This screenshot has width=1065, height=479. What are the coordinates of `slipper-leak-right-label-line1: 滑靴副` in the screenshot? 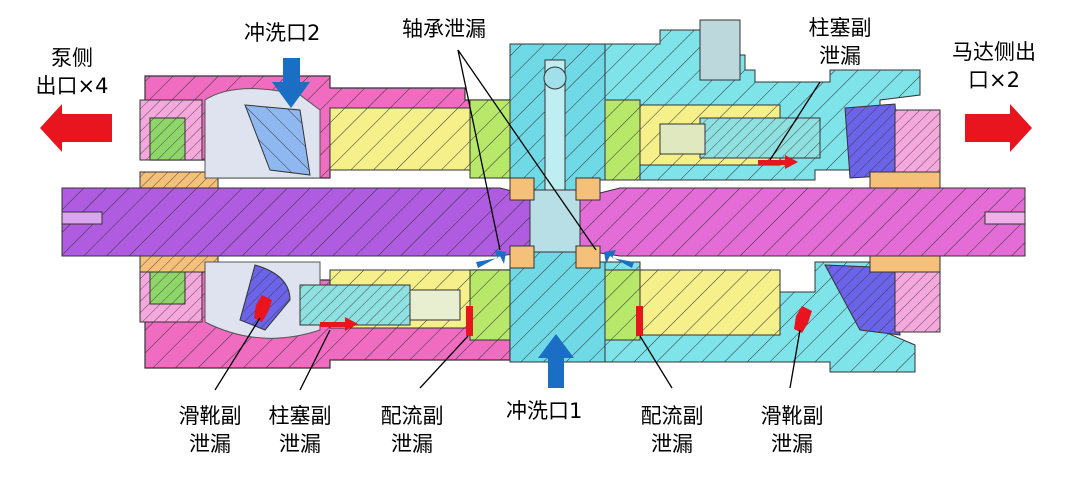 It's located at (792, 416).